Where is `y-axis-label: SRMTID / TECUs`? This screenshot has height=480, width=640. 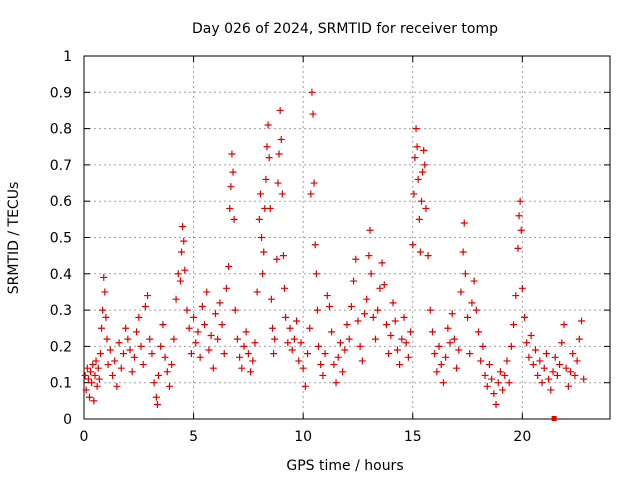 y-axis-label: SRMTID / TECUs is located at coordinates (14, 238).